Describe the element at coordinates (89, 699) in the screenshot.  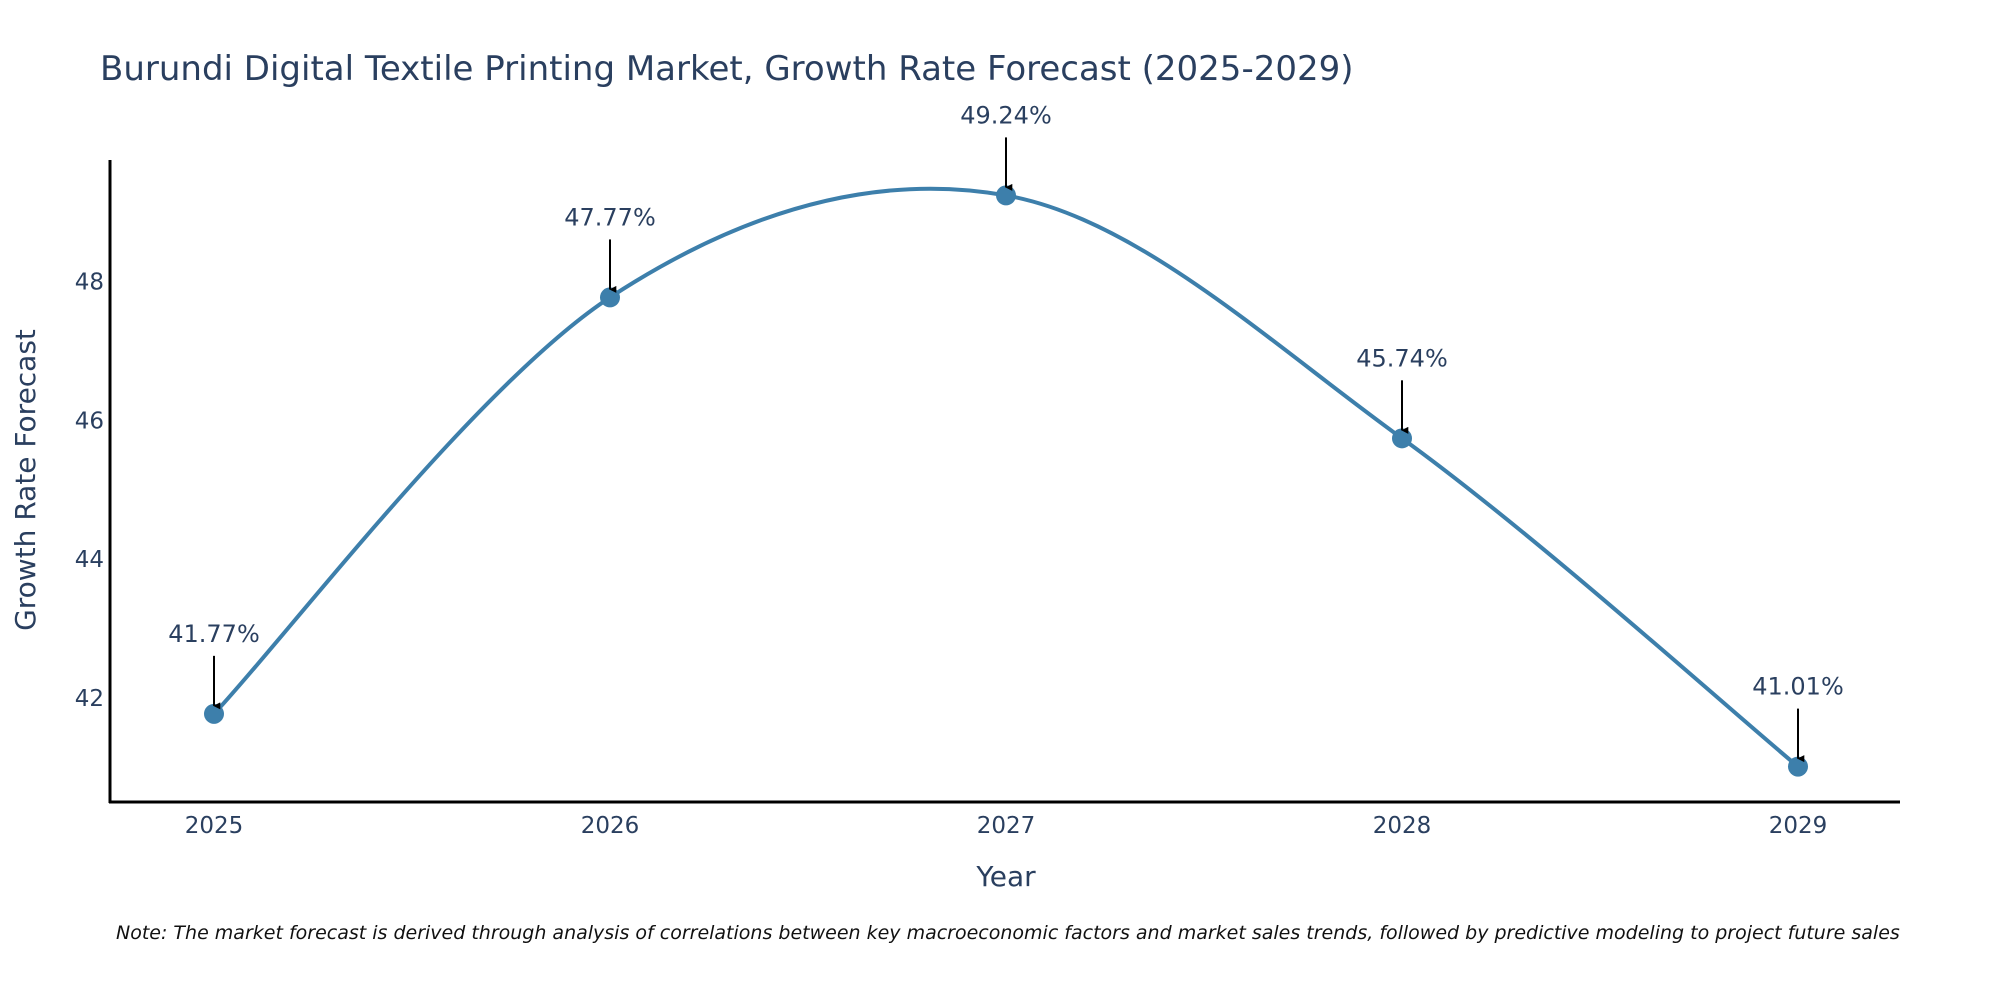
I see `y-tick-label: 42` at that location.